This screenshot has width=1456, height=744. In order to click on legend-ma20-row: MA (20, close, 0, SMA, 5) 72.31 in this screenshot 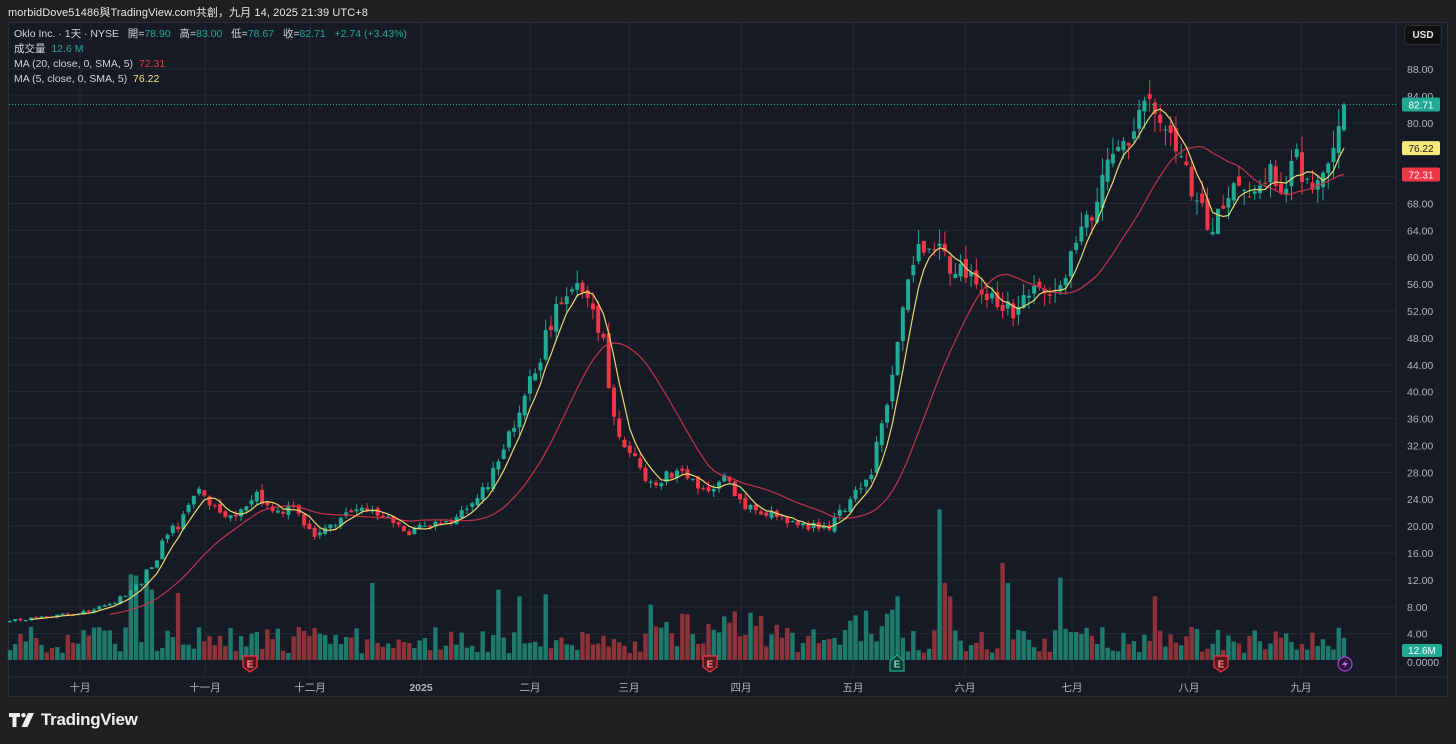, I will do `click(90, 64)`.